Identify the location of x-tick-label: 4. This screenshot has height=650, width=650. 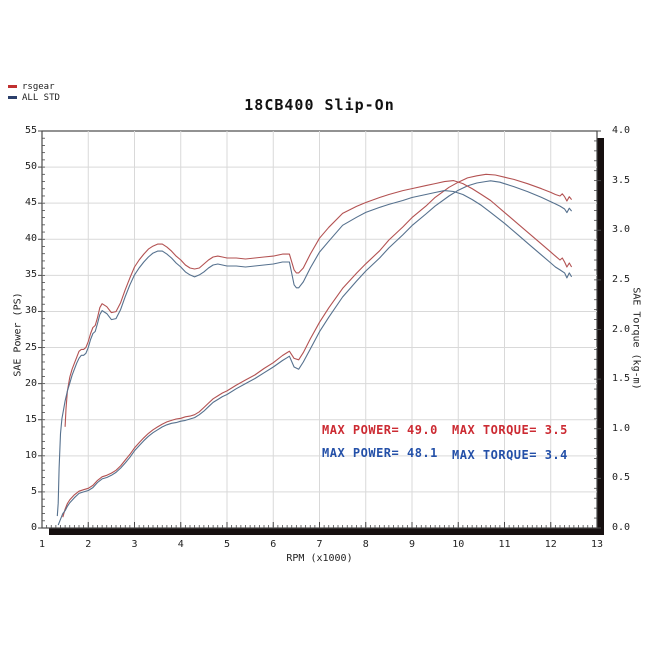
(180, 544).